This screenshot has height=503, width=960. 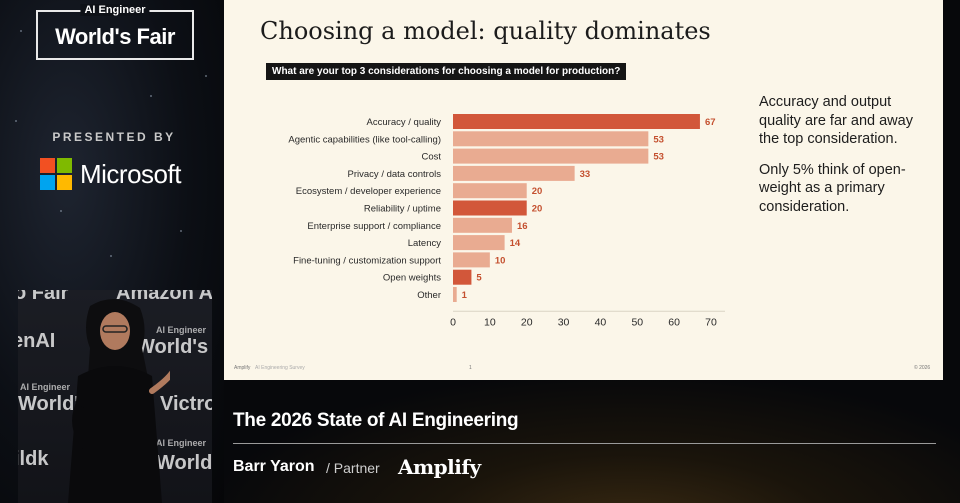 What do you see at coordinates (490, 322) in the screenshot?
I see `x-tick-label: 10` at bounding box center [490, 322].